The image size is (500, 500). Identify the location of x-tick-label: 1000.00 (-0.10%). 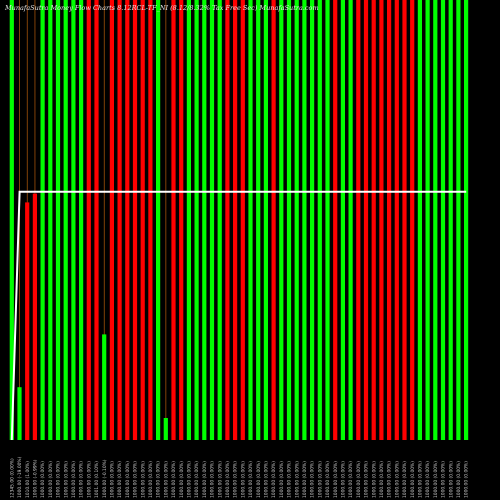
(105, 478).